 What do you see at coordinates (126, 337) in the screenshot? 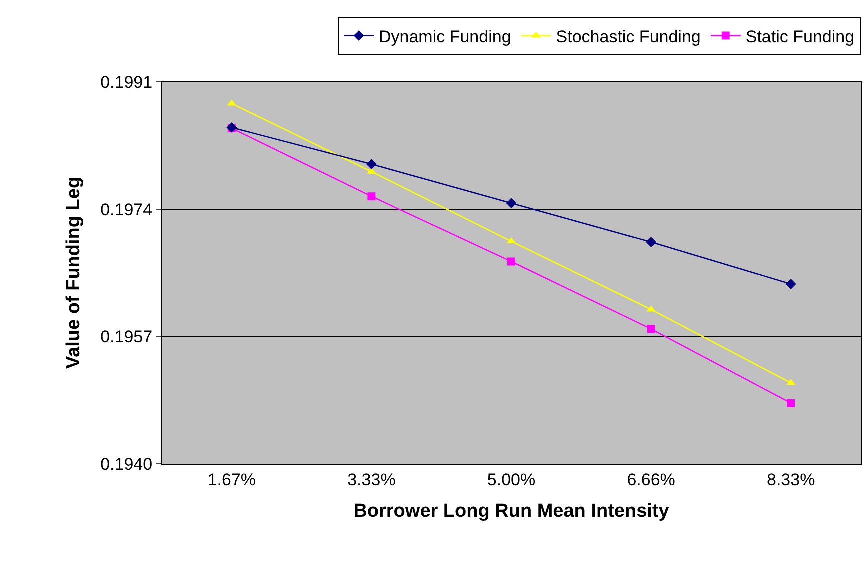
I see `y-tick-label: 0.1957` at bounding box center [126, 337].